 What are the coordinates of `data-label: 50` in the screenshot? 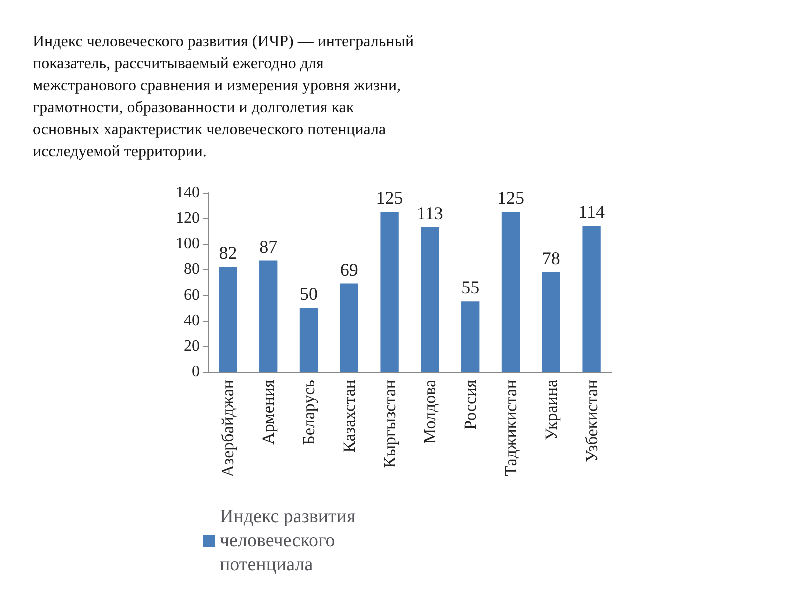 It's located at (309, 294).